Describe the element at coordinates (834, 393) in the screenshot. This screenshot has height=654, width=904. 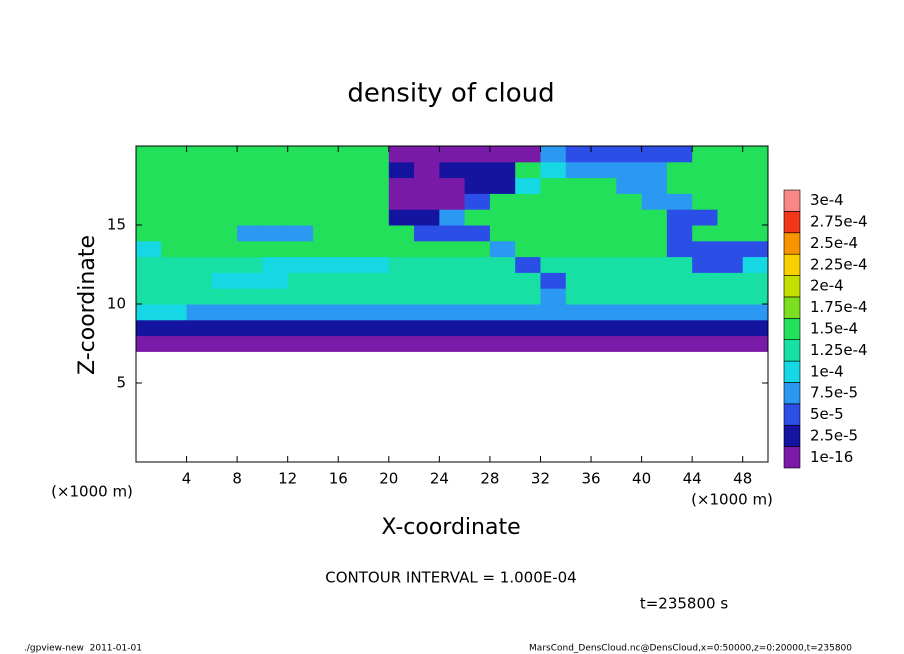
I see `colorbar-label: 7.5e-5` at that location.